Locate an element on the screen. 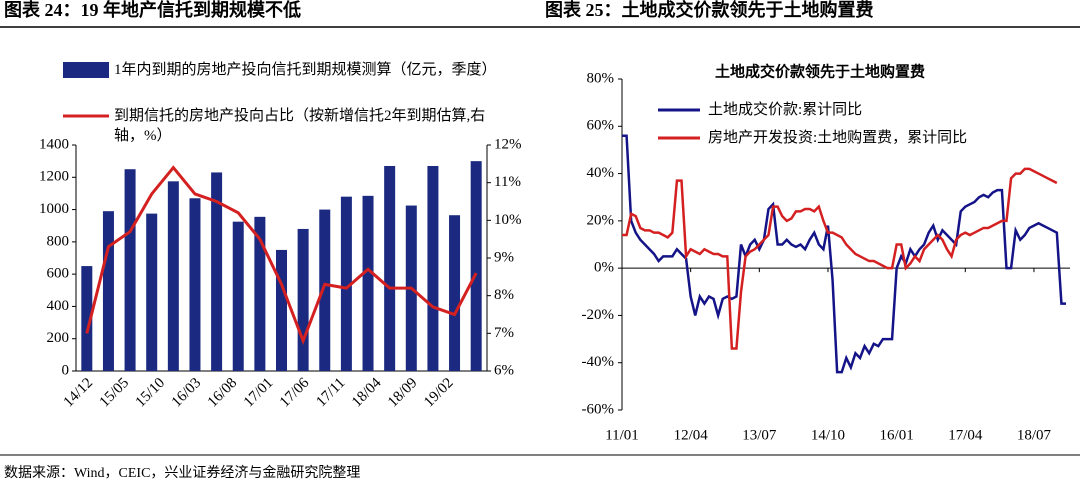 Image resolution: width=1080 pixels, height=497 pixels. caption: 图表 24：19 年地产信托到期规模不低 is located at coordinates (152, 10).